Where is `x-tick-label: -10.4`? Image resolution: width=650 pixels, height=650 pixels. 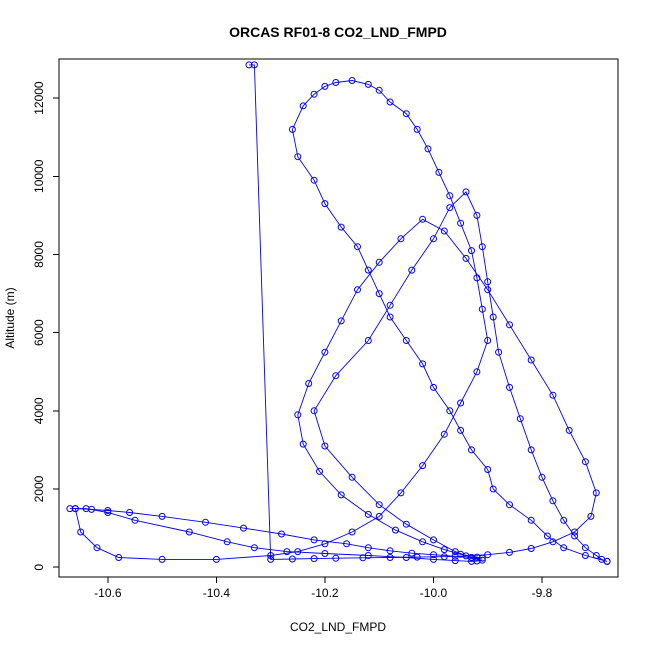
x-tick-label: -10.4 is located at coordinates (217, 593).